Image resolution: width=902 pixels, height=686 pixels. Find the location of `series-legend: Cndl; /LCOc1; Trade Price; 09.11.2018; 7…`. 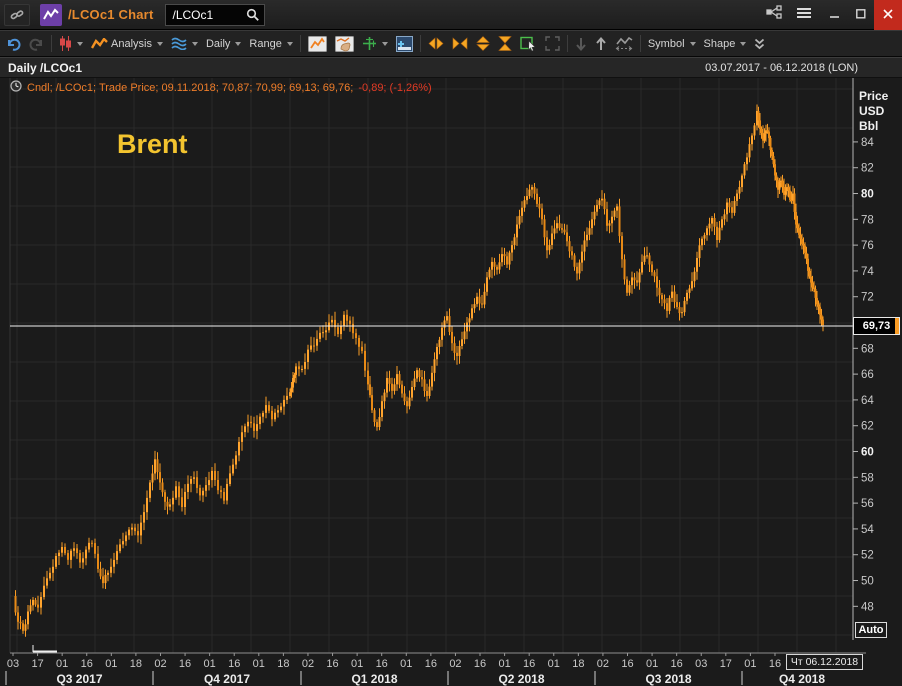

series-legend: Cndl; /LCOc1; Trade Price; 09.11.2018; 7… is located at coordinates (221, 87).